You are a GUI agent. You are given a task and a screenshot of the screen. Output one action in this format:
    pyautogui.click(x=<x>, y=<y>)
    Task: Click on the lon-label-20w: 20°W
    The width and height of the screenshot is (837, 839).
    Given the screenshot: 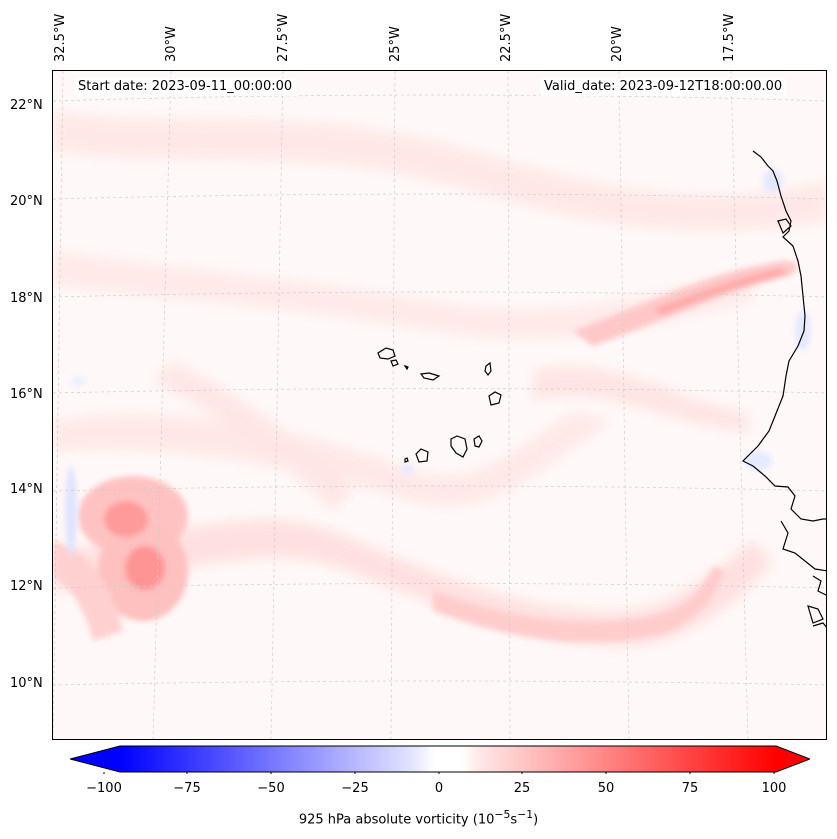 What is the action you would take?
    pyautogui.click(x=617, y=44)
    